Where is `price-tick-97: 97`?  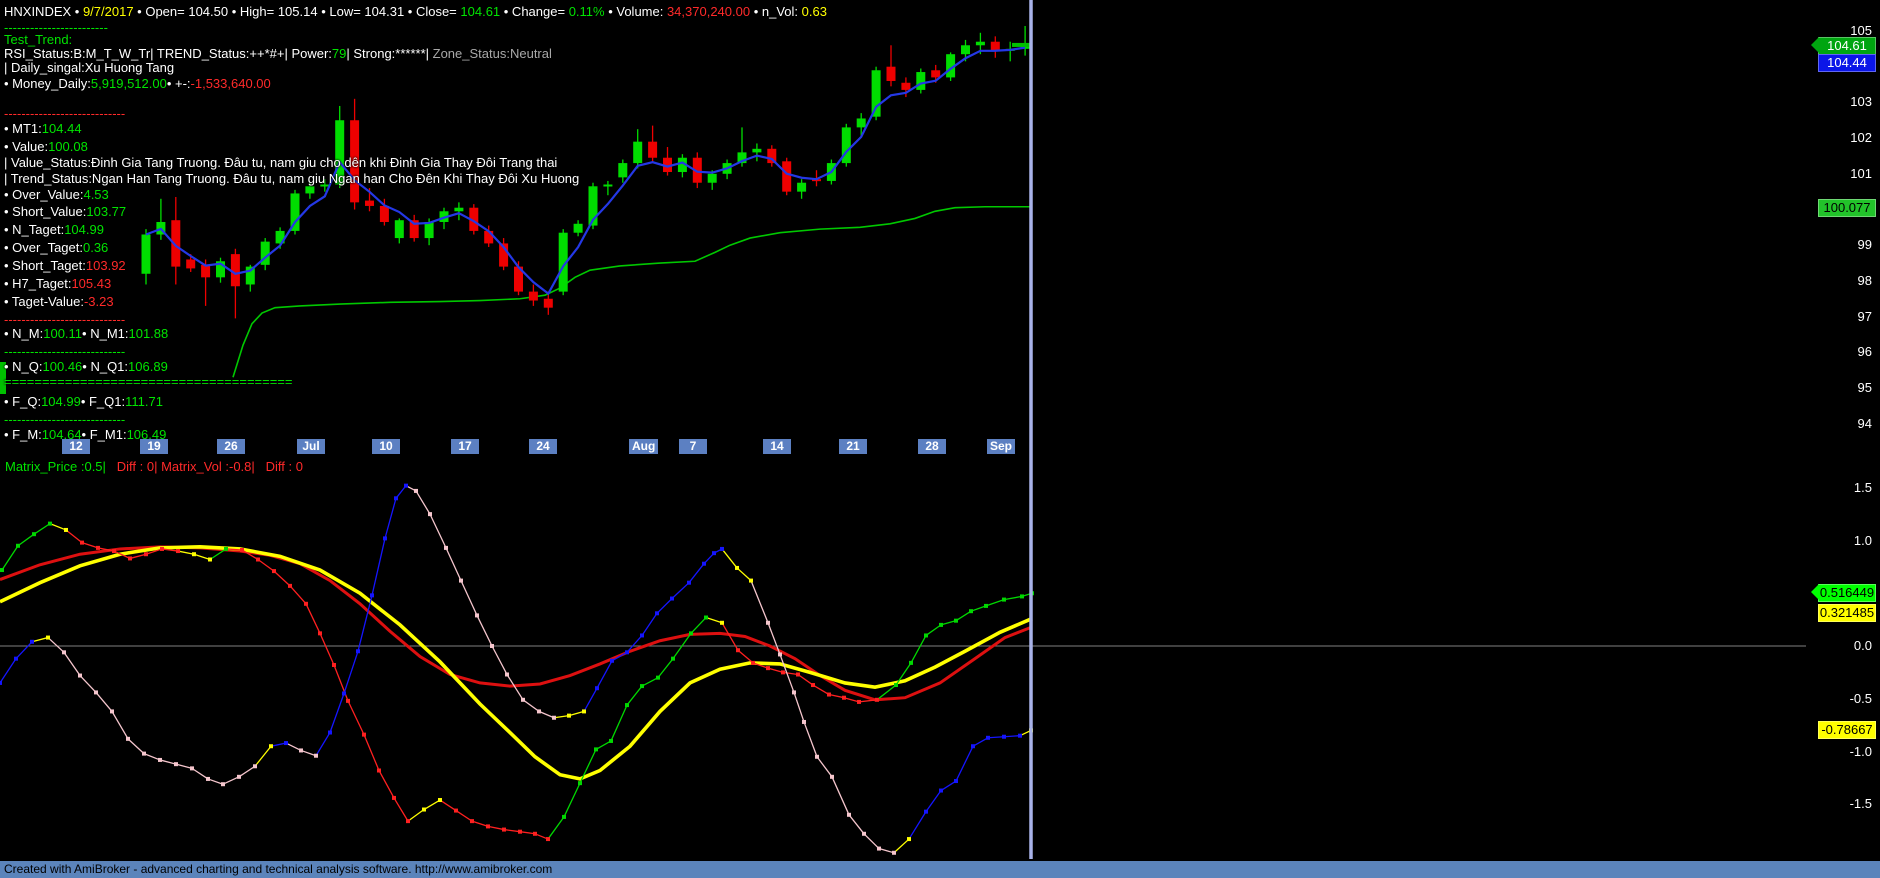
price-tick-97: 97 is located at coordinates (1864, 316).